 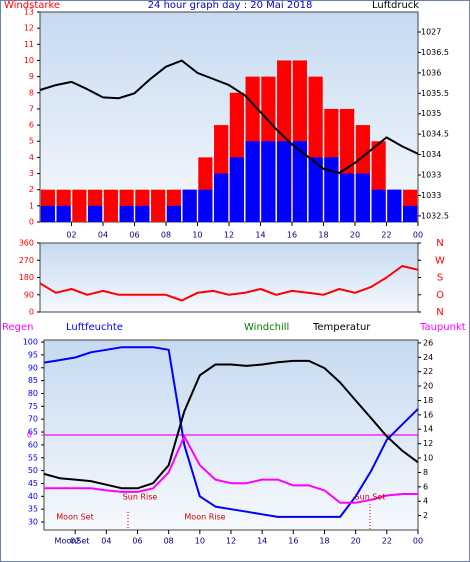 What do you see at coordinates (33, 432) in the screenshot?
I see `y-tick-label: 65` at bounding box center [33, 432].